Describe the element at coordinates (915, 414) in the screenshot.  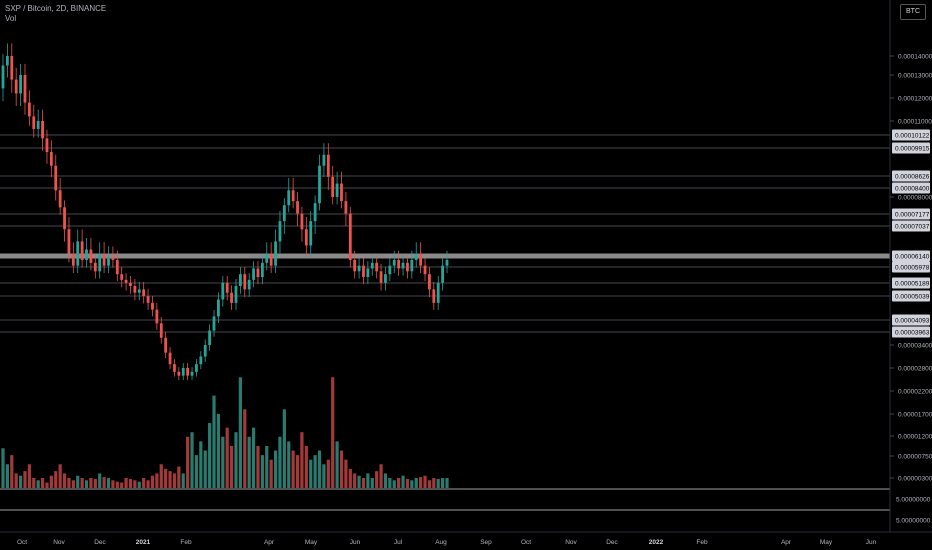
I see `y-tick-label: 0.00001700` at that location.